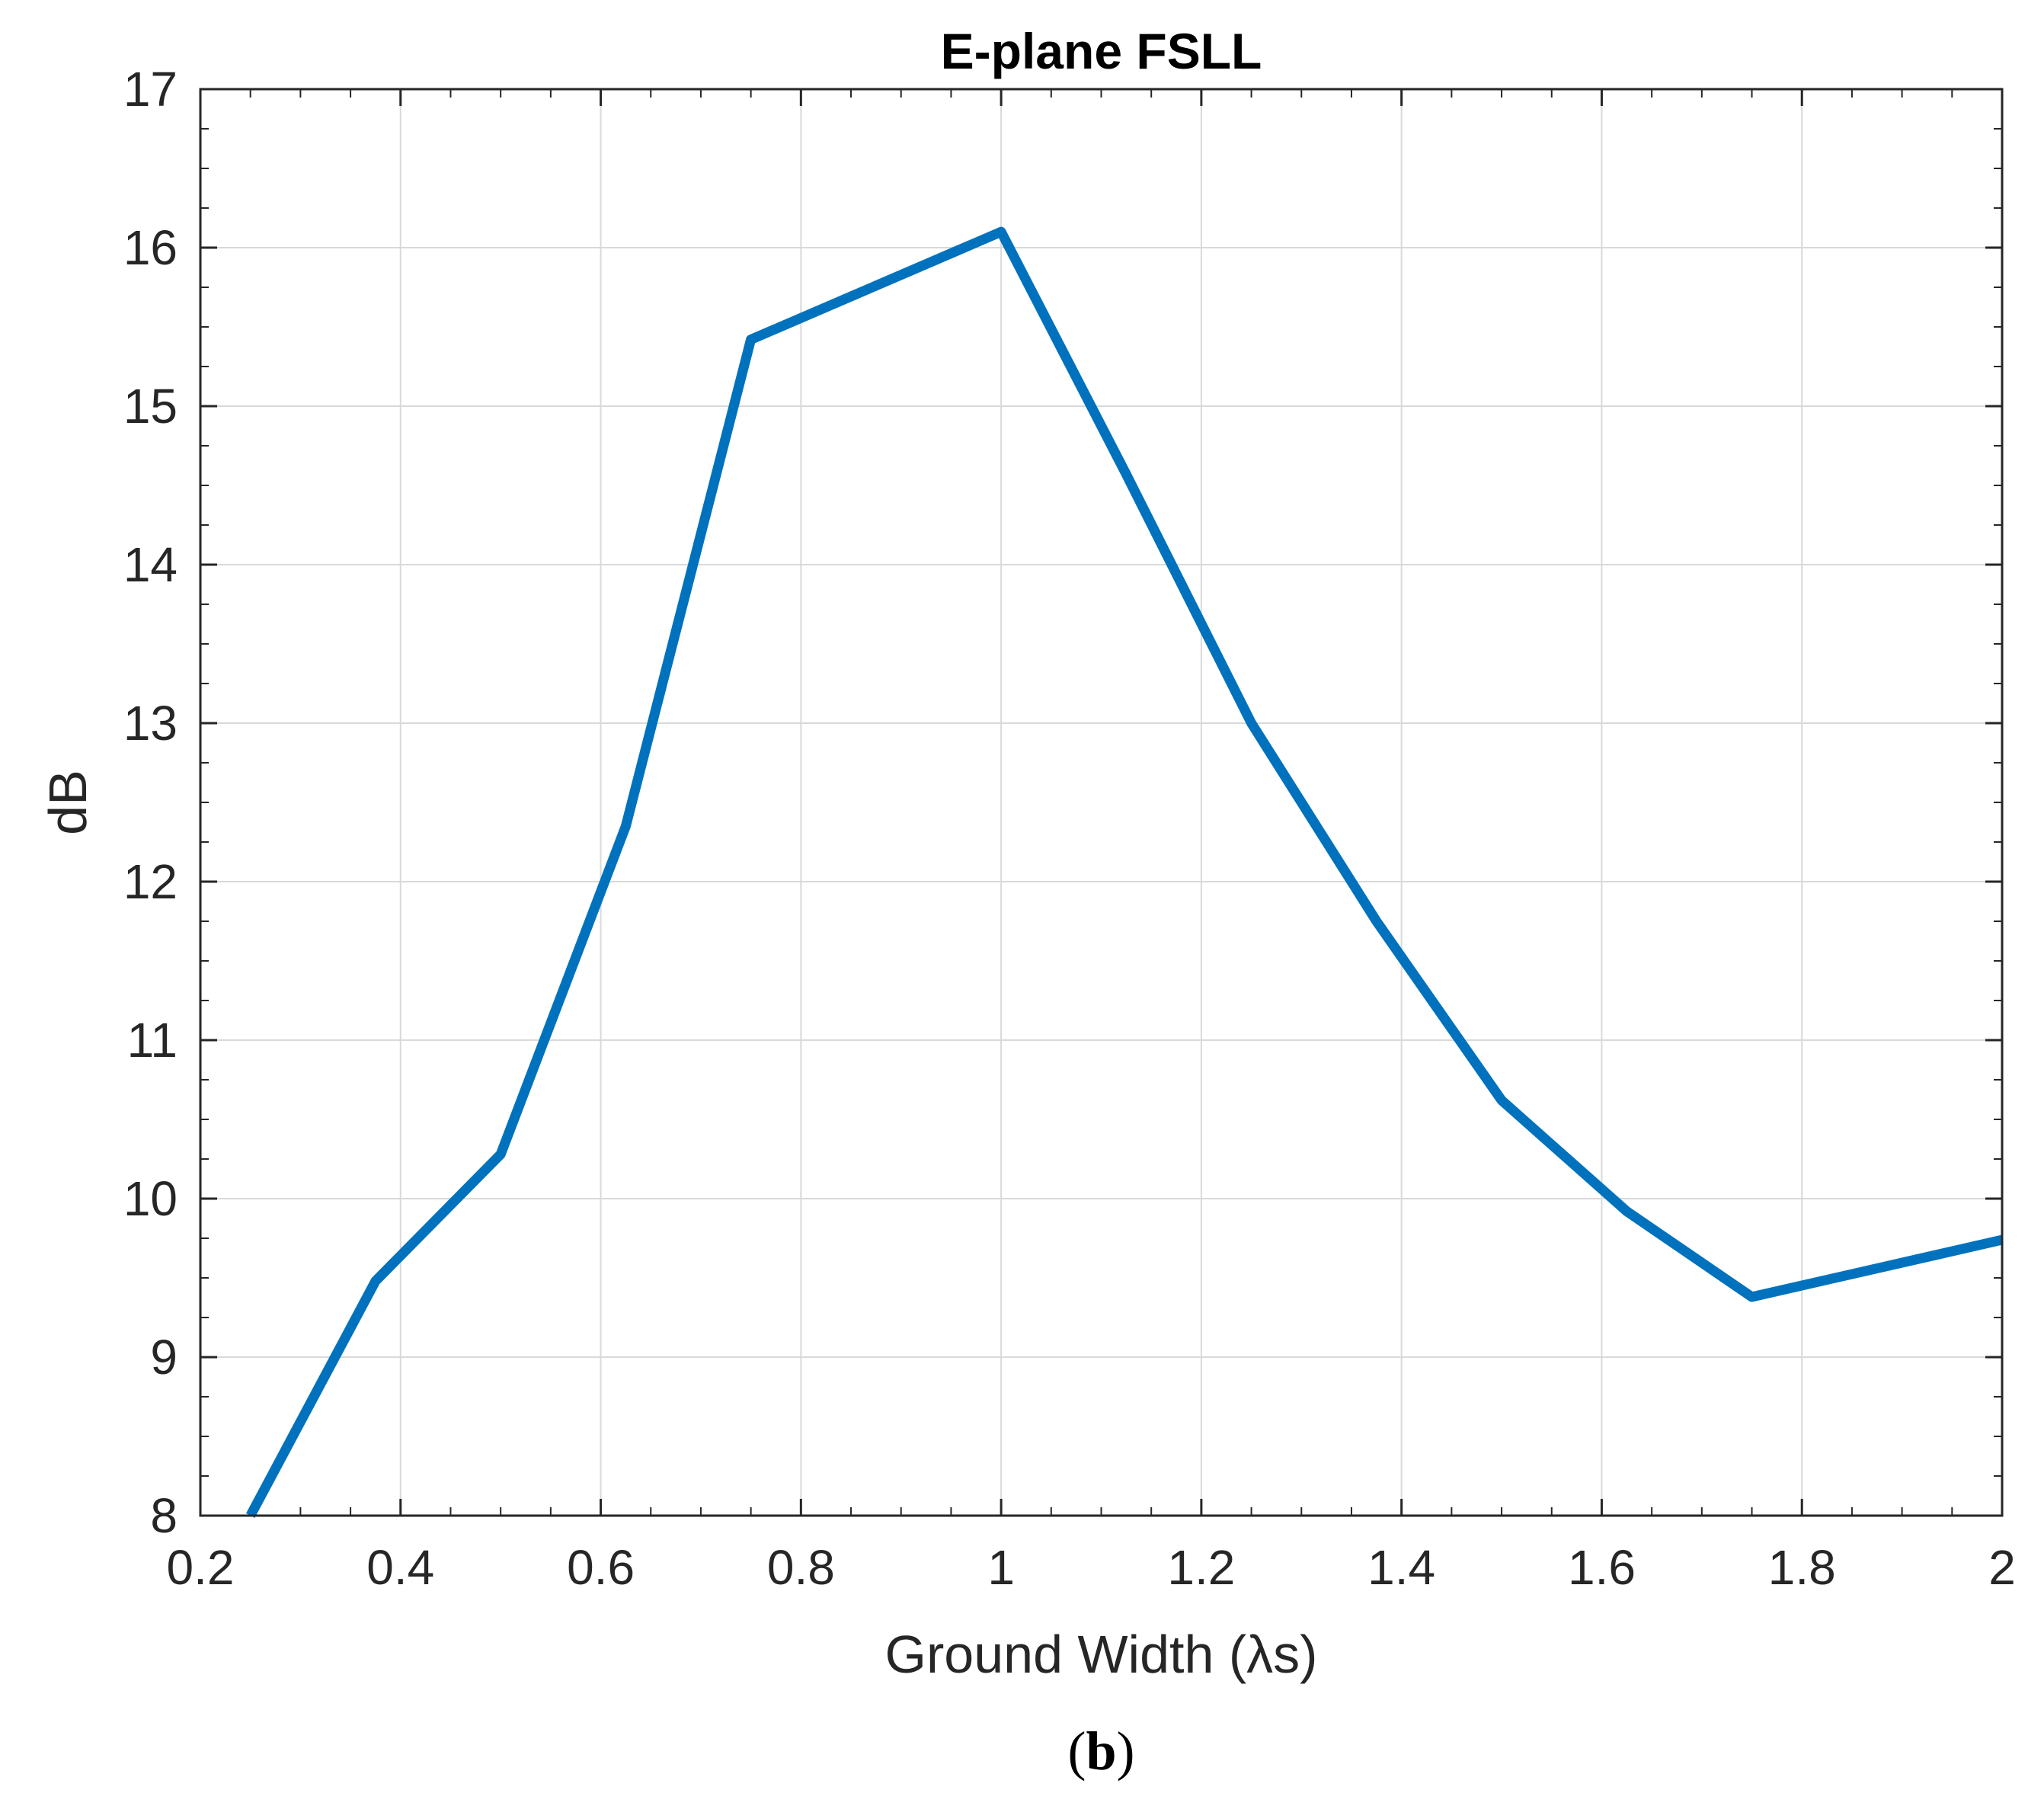 Image resolution: width=2044 pixels, height=1793 pixels. Describe the element at coordinates (201, 1567) in the screenshot. I see `x-tick-label: 0.2` at that location.